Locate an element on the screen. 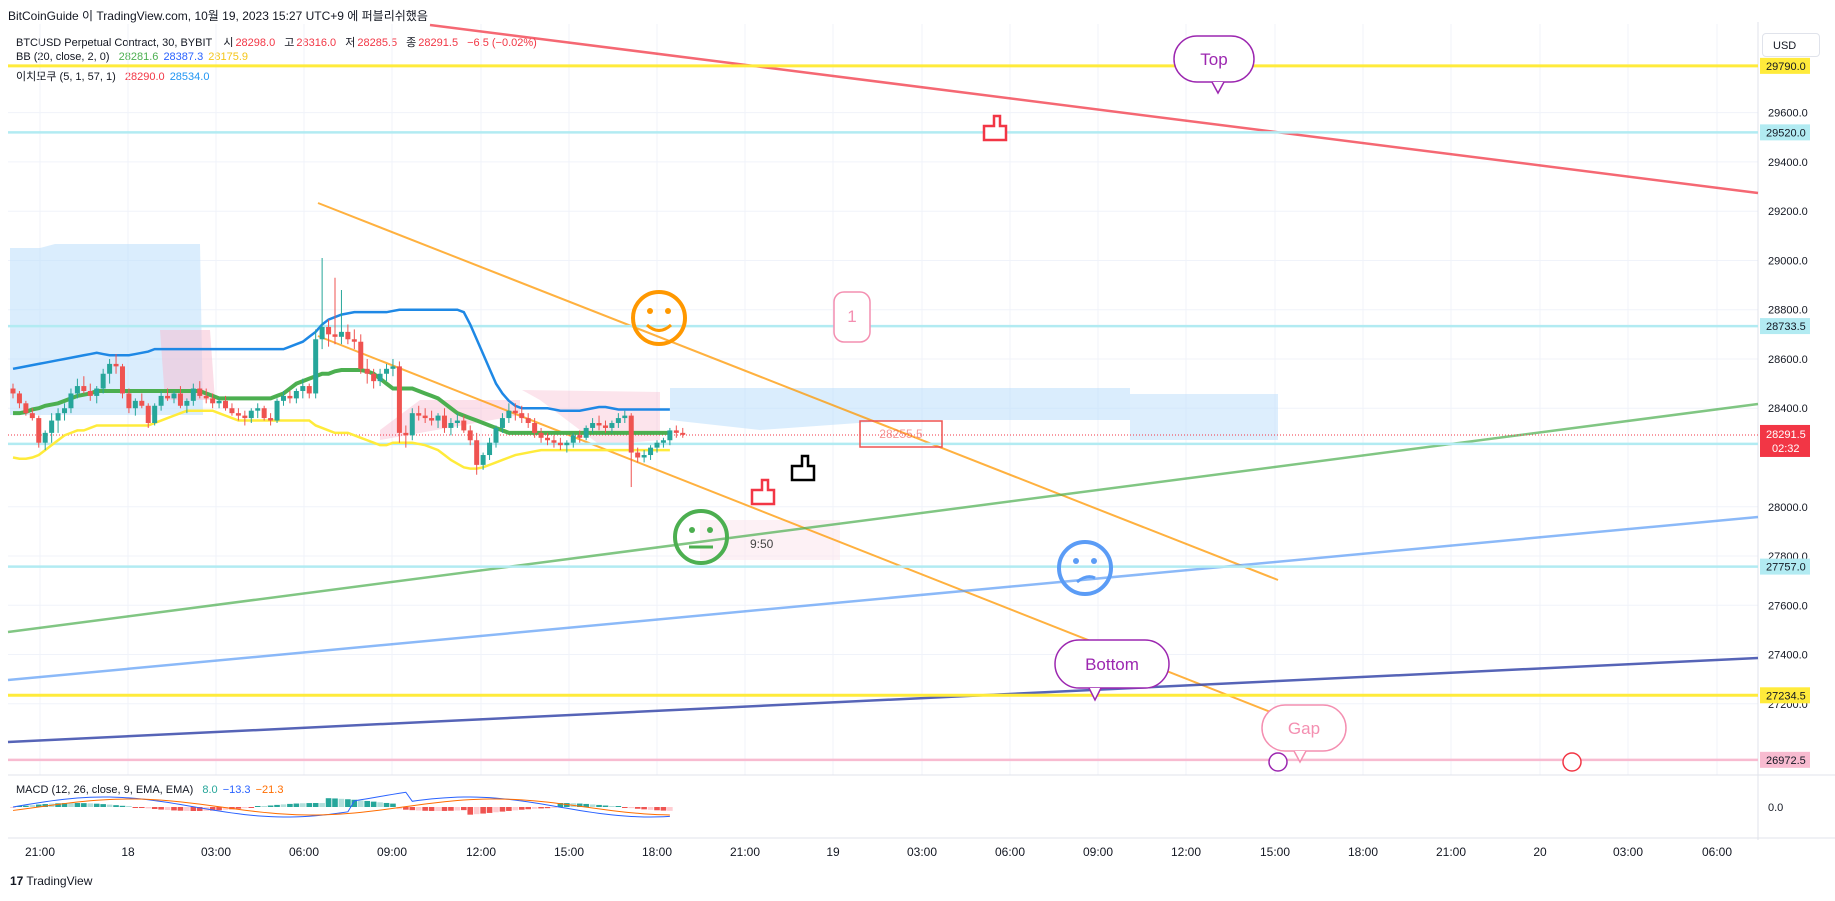 The image size is (1835, 901). hand-point-icon-shape is located at coordinates (803, 468).